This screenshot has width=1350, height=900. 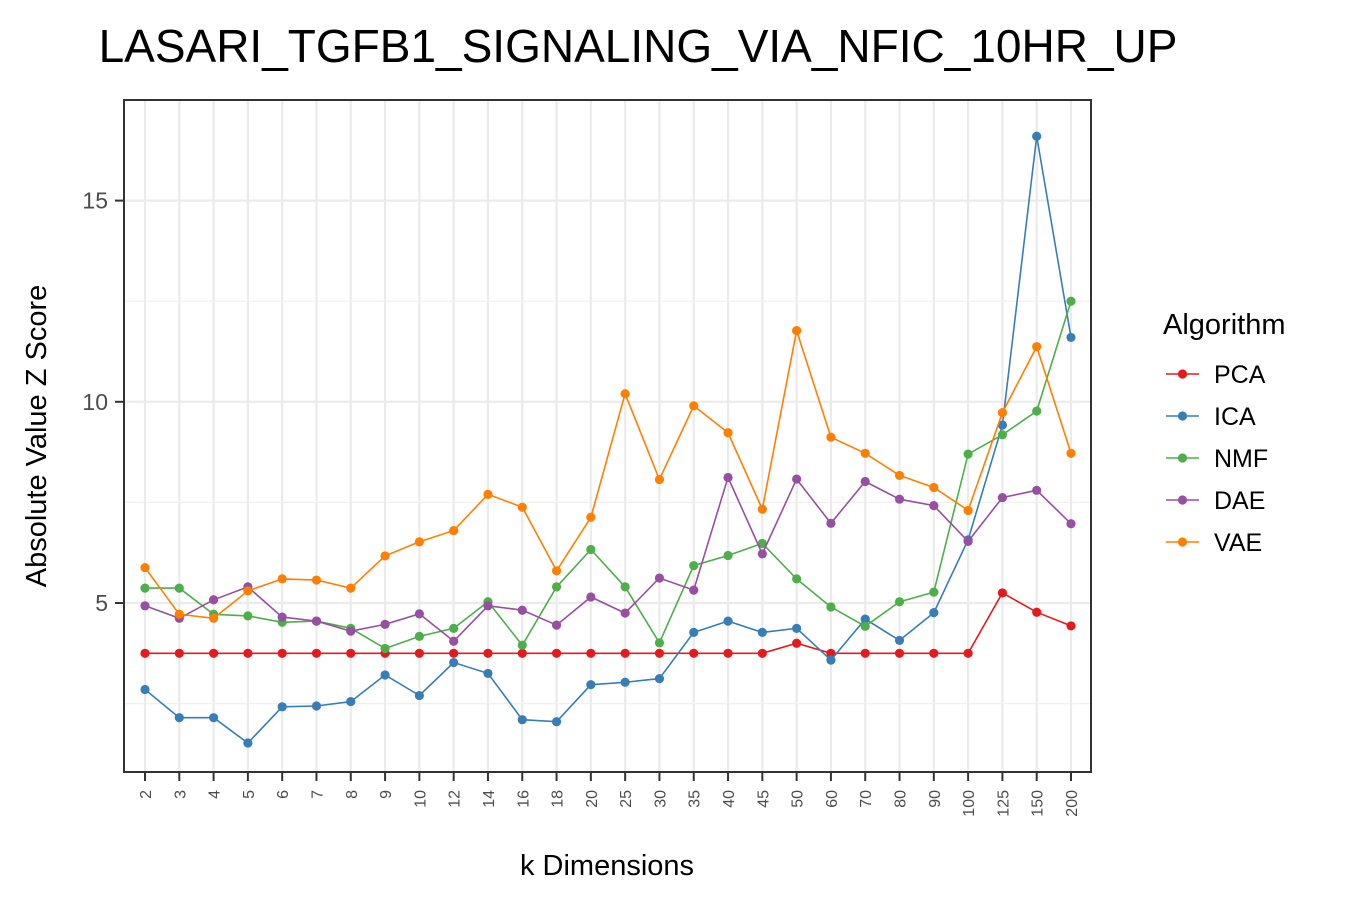 What do you see at coordinates (37, 436) in the screenshot?
I see `y-axis-title: Absolute Value Z Score` at bounding box center [37, 436].